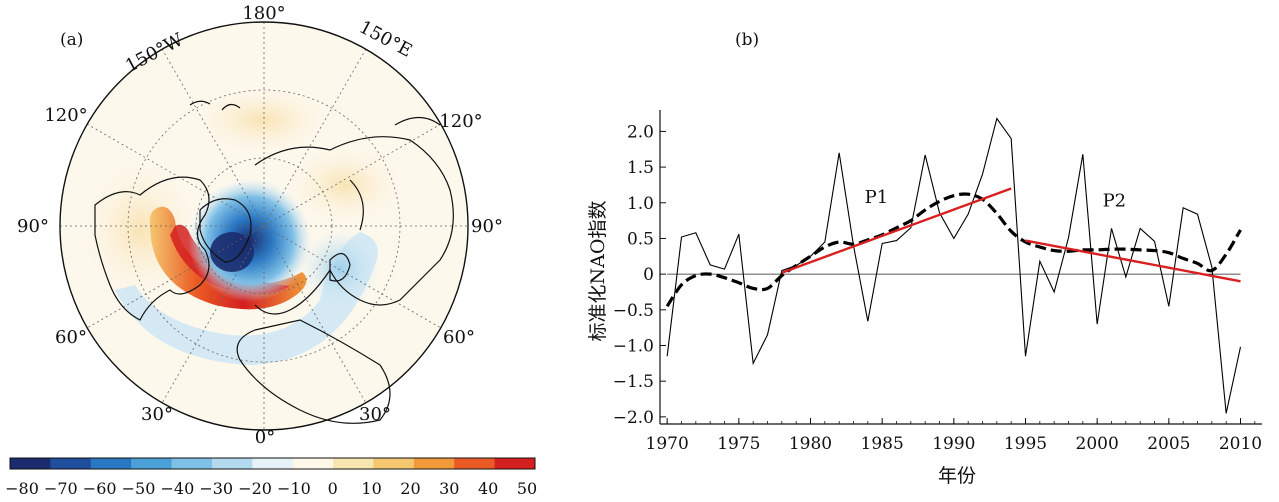 The height and width of the screenshot is (502, 1279). What do you see at coordinates (640, 168) in the screenshot?
I see `y-tick-label: 1.5` at bounding box center [640, 168].